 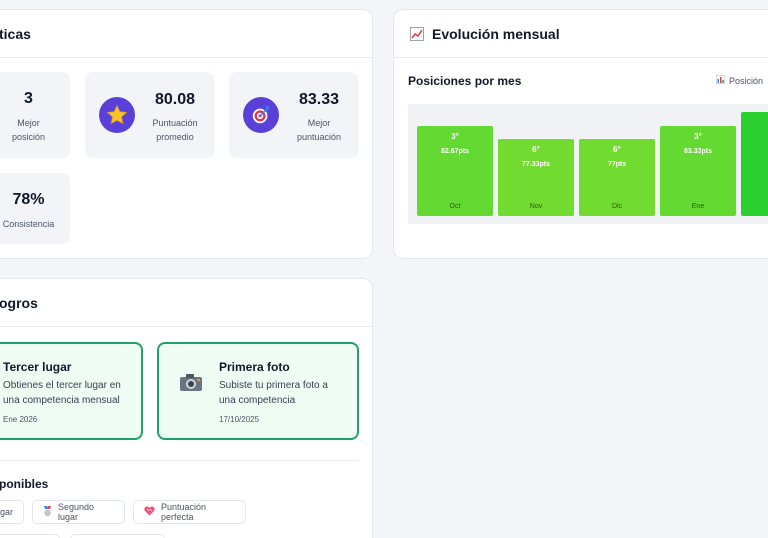 What do you see at coordinates (273, 393) in the screenshot?
I see `achievement-desc: Subiste tu primera foto a una competencia` at bounding box center [273, 393].